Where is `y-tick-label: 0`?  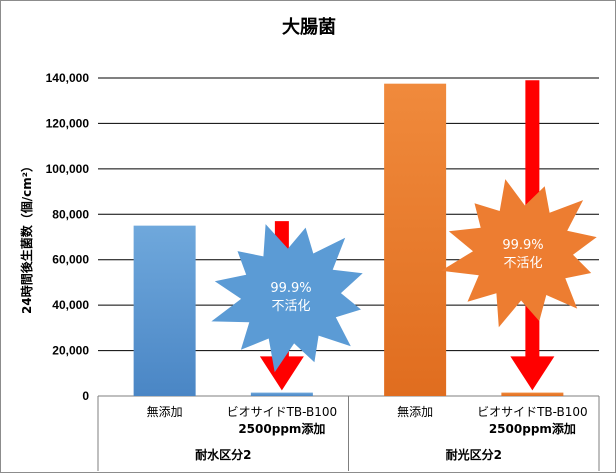
y-tick-label: 0 is located at coordinates (85, 396).